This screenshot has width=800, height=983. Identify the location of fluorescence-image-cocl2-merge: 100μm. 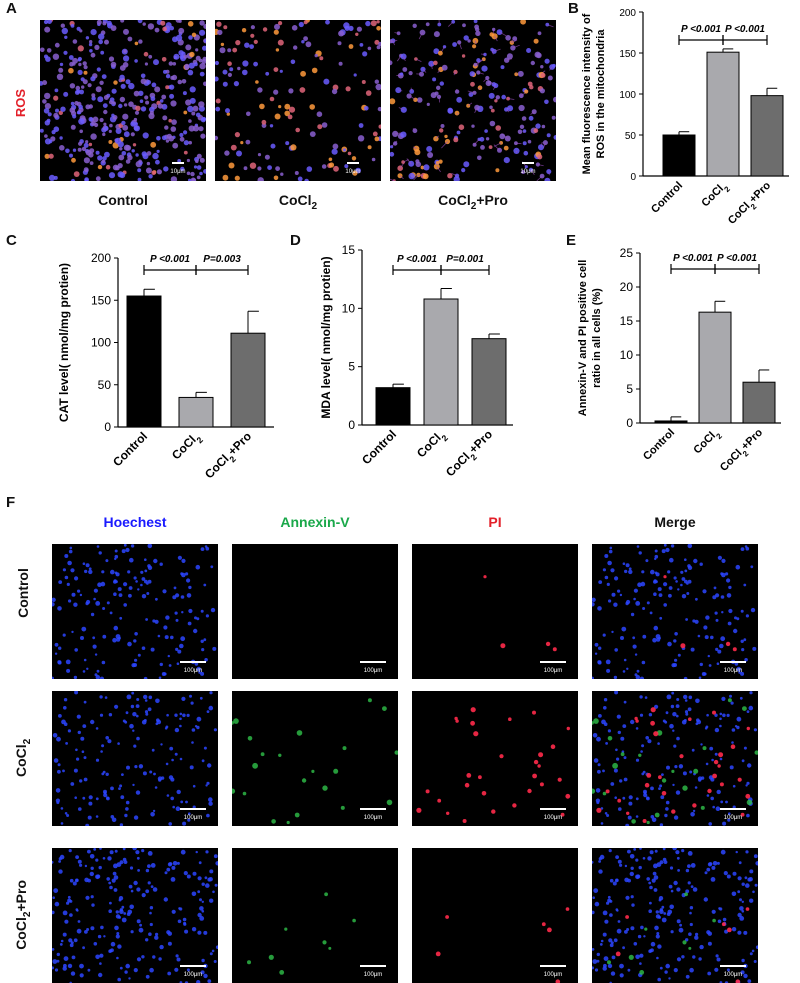
(675, 758).